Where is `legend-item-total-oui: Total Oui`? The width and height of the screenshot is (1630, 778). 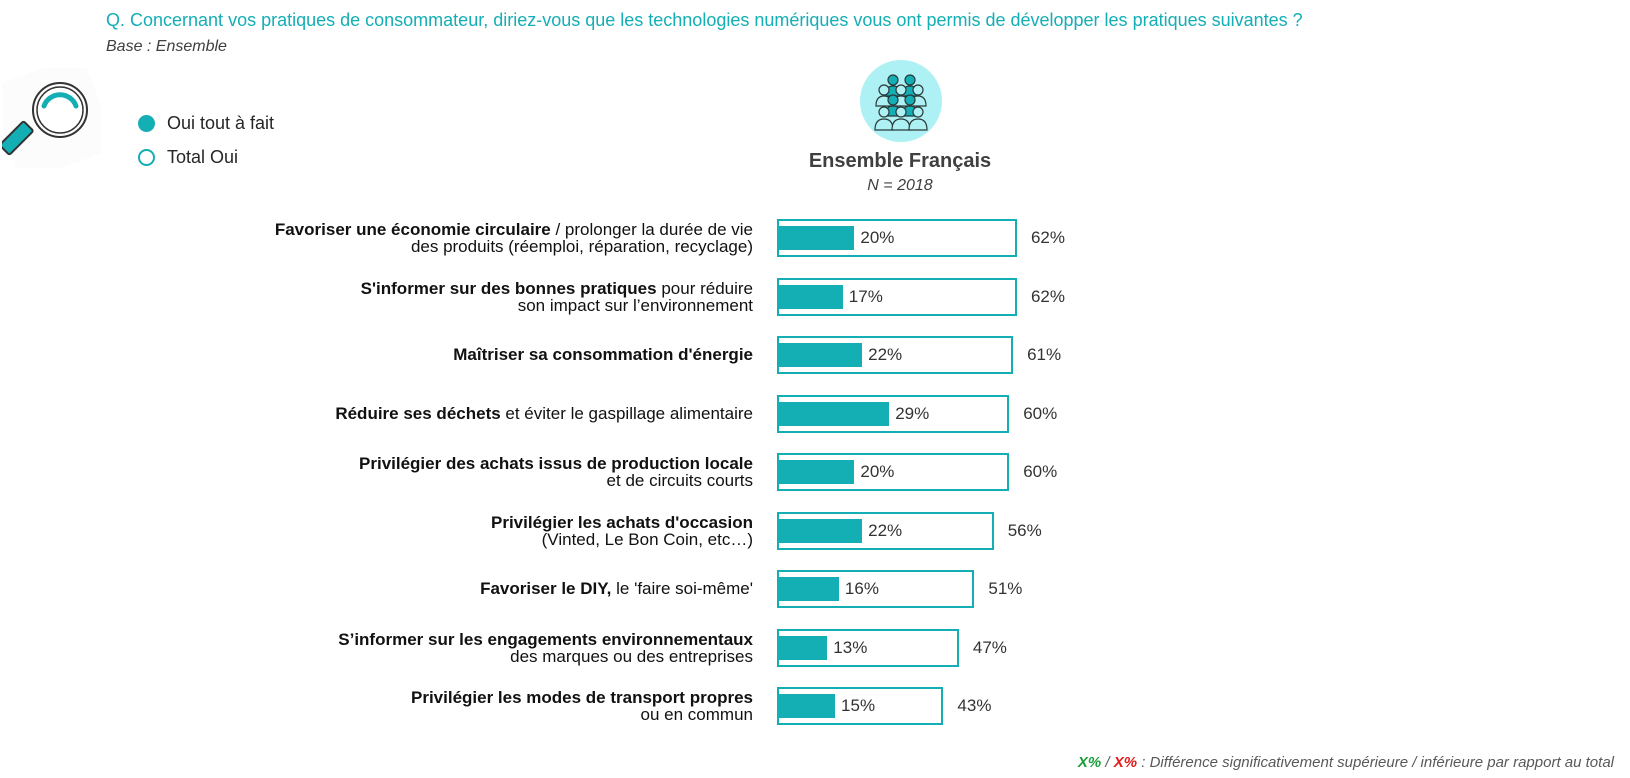 legend-item-total-oui: Total Oui is located at coordinates (206, 157).